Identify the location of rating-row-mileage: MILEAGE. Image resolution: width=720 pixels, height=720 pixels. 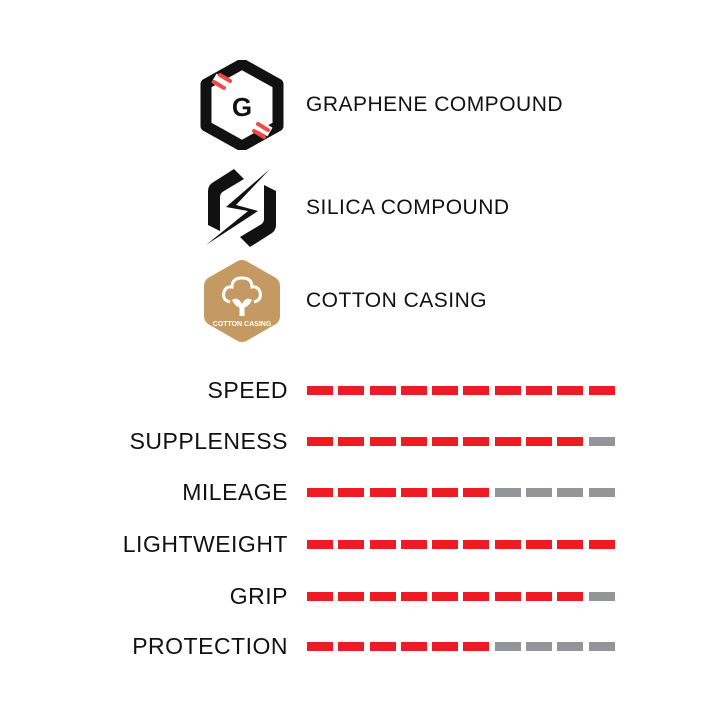
(360, 492).